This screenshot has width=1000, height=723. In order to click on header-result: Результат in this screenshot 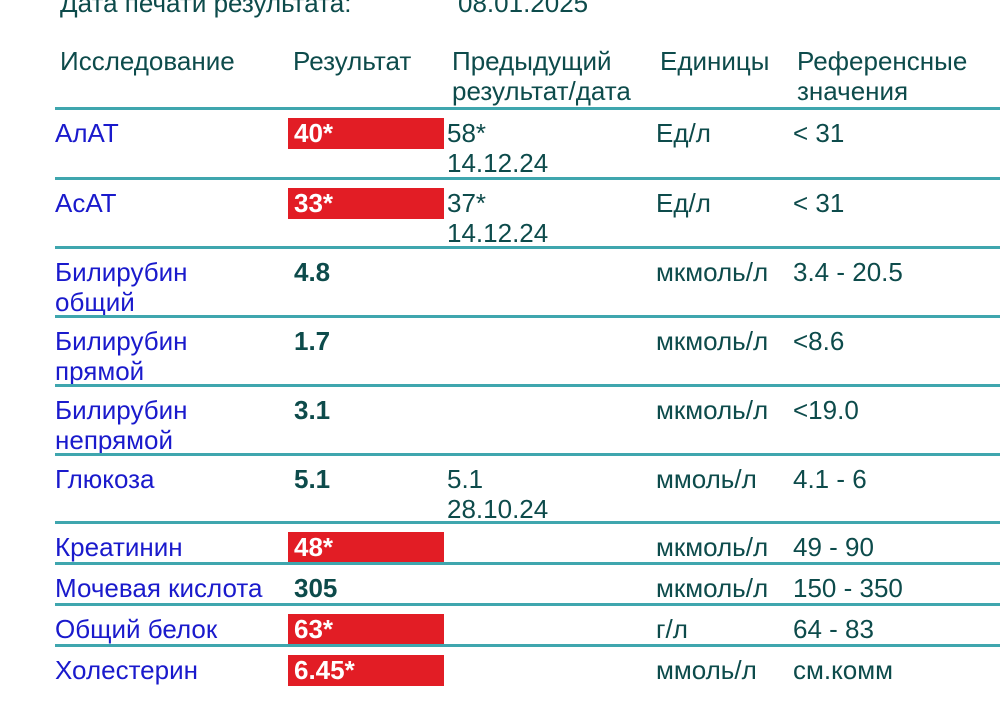, I will do `click(352, 61)`.